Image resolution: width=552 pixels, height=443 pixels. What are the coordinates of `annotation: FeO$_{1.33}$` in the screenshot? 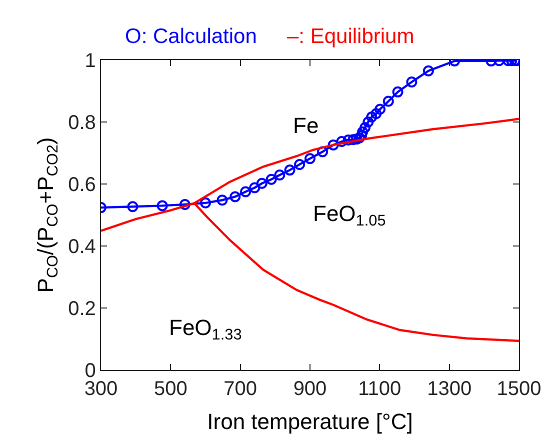 It's located at (205, 329).